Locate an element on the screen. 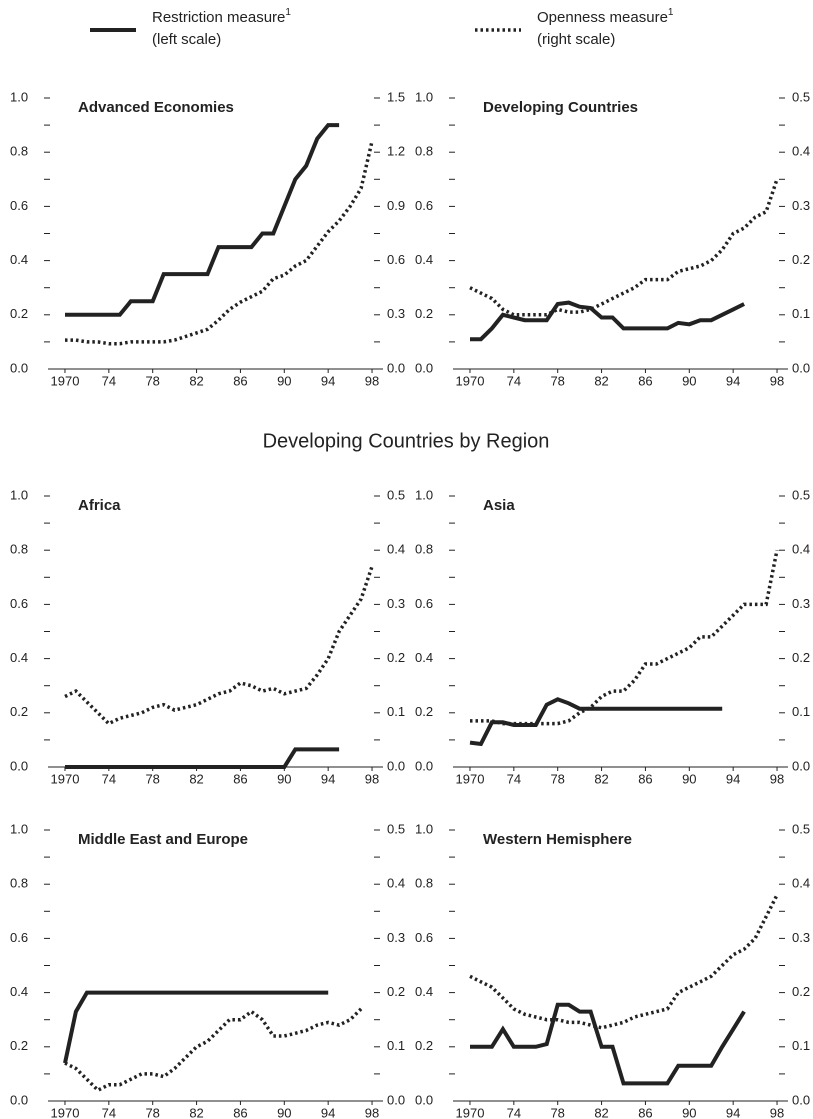  legend-name: Openness measure is located at coordinates (602, 17).